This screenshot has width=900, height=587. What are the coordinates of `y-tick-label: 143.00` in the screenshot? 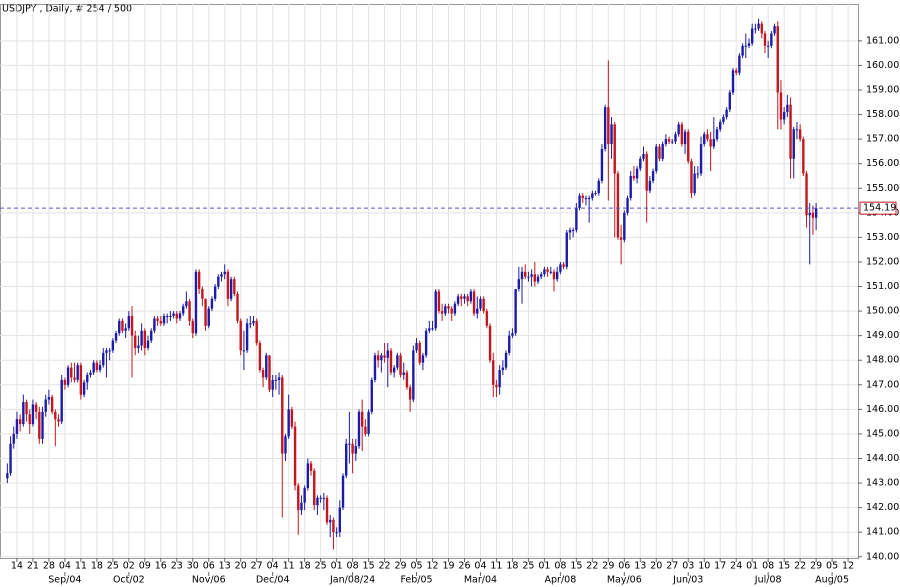 It's located at (882, 483).